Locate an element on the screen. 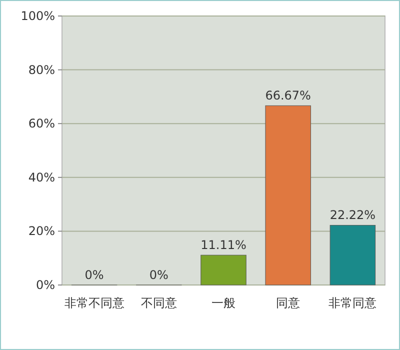  data-label: 11.11% is located at coordinates (223, 245).